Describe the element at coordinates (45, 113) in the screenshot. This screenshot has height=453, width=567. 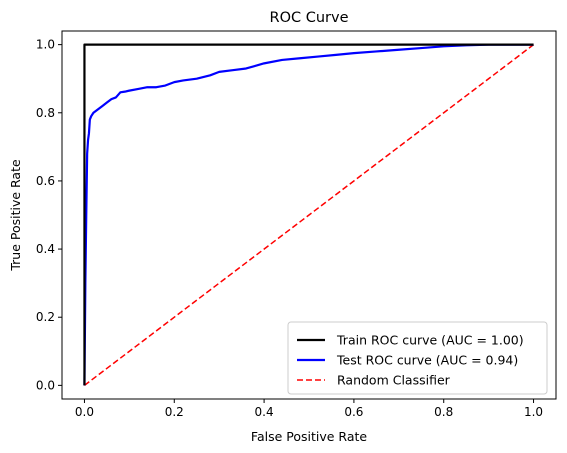
I see `y-tick-label: 0.8` at that location.